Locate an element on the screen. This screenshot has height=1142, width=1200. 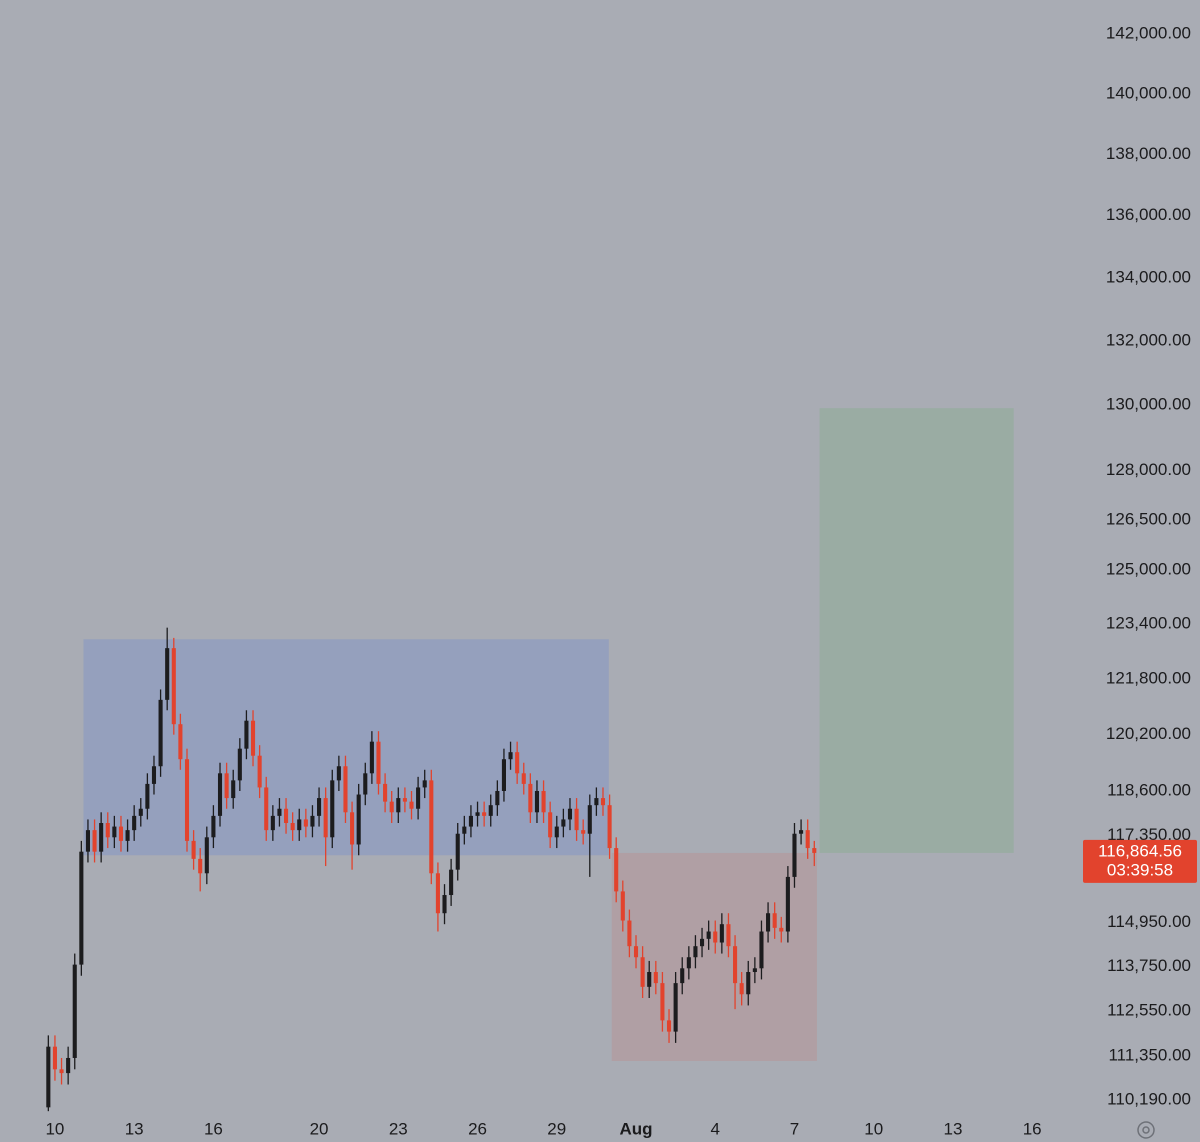
y-tick-label: 128,000.00 is located at coordinates (1148, 469).